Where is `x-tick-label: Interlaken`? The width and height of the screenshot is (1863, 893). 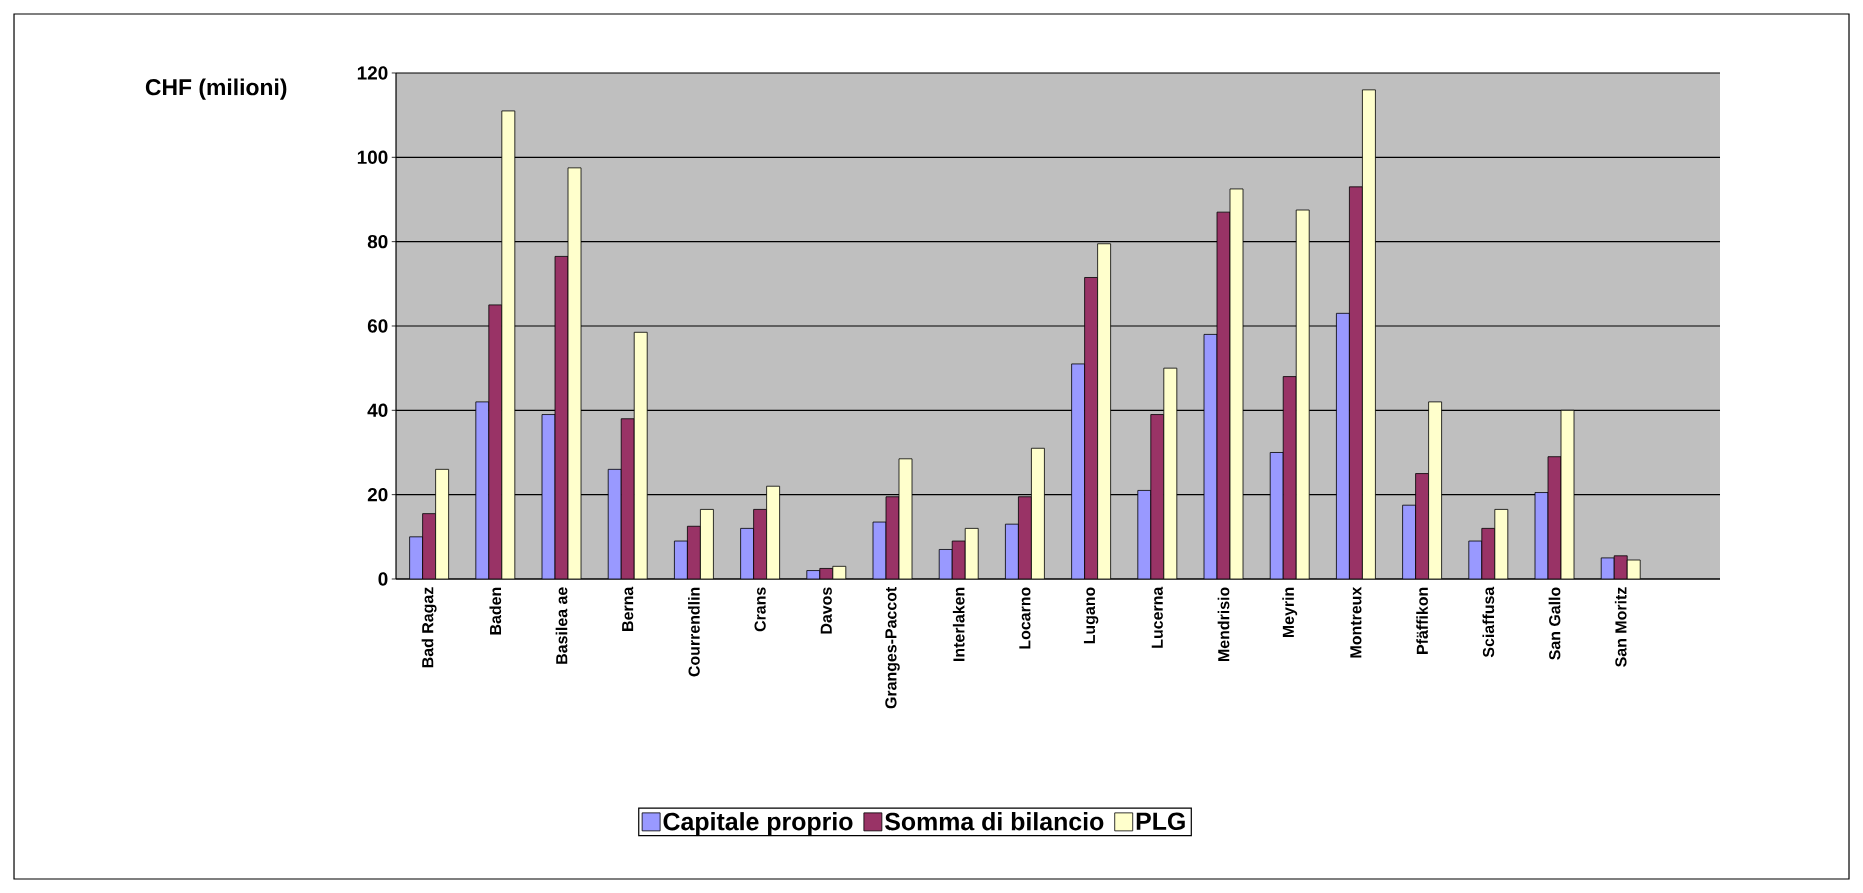
x-tick-label: Interlaken is located at coordinates (958, 624).